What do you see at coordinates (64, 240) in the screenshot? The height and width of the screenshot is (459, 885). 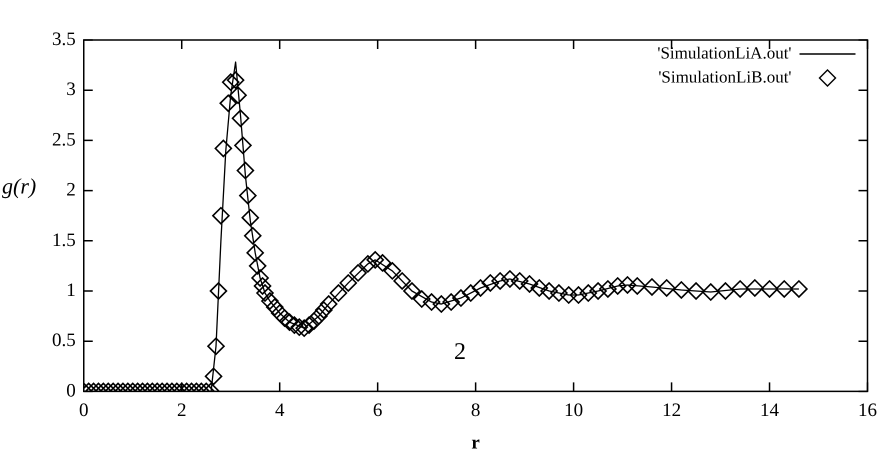 I see `y-tick-label: 1.5` at bounding box center [64, 240].